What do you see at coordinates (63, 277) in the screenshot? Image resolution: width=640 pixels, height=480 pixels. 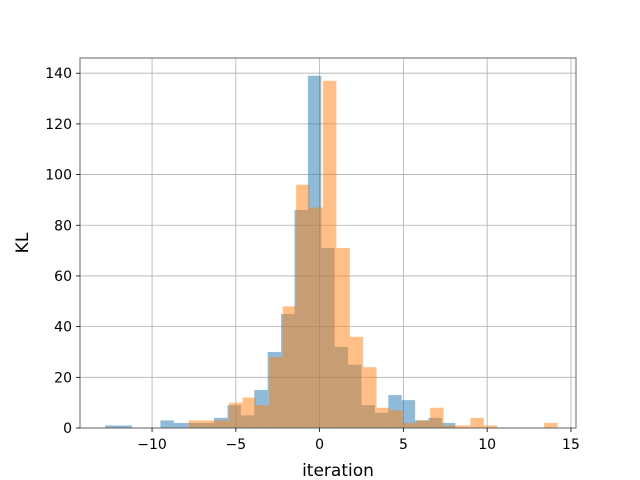 I see `y-tick-label: 60` at bounding box center [63, 277].